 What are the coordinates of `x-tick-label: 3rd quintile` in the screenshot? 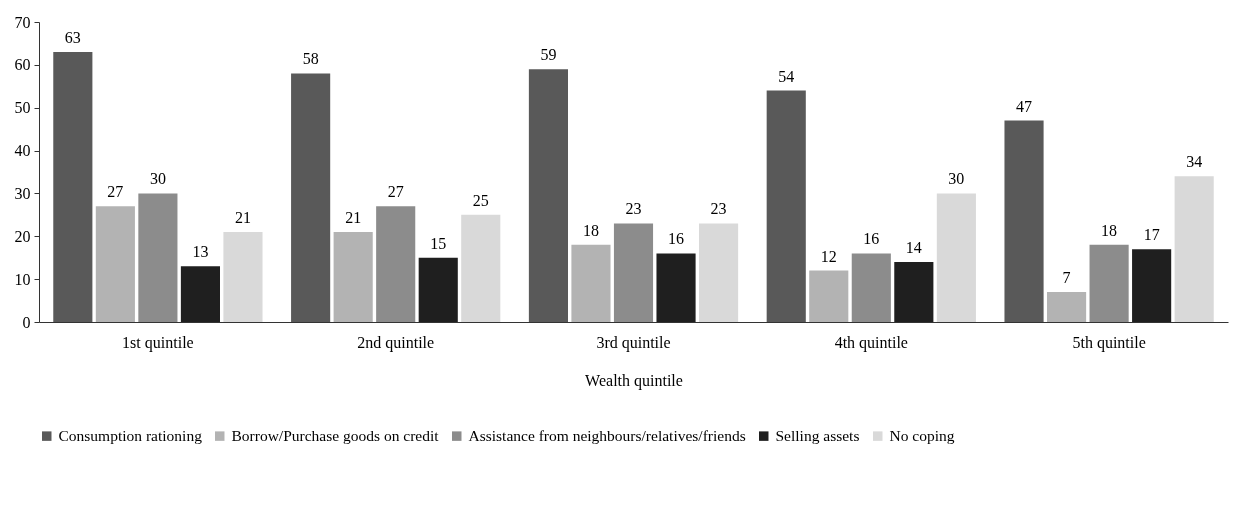 It's located at (633, 342).